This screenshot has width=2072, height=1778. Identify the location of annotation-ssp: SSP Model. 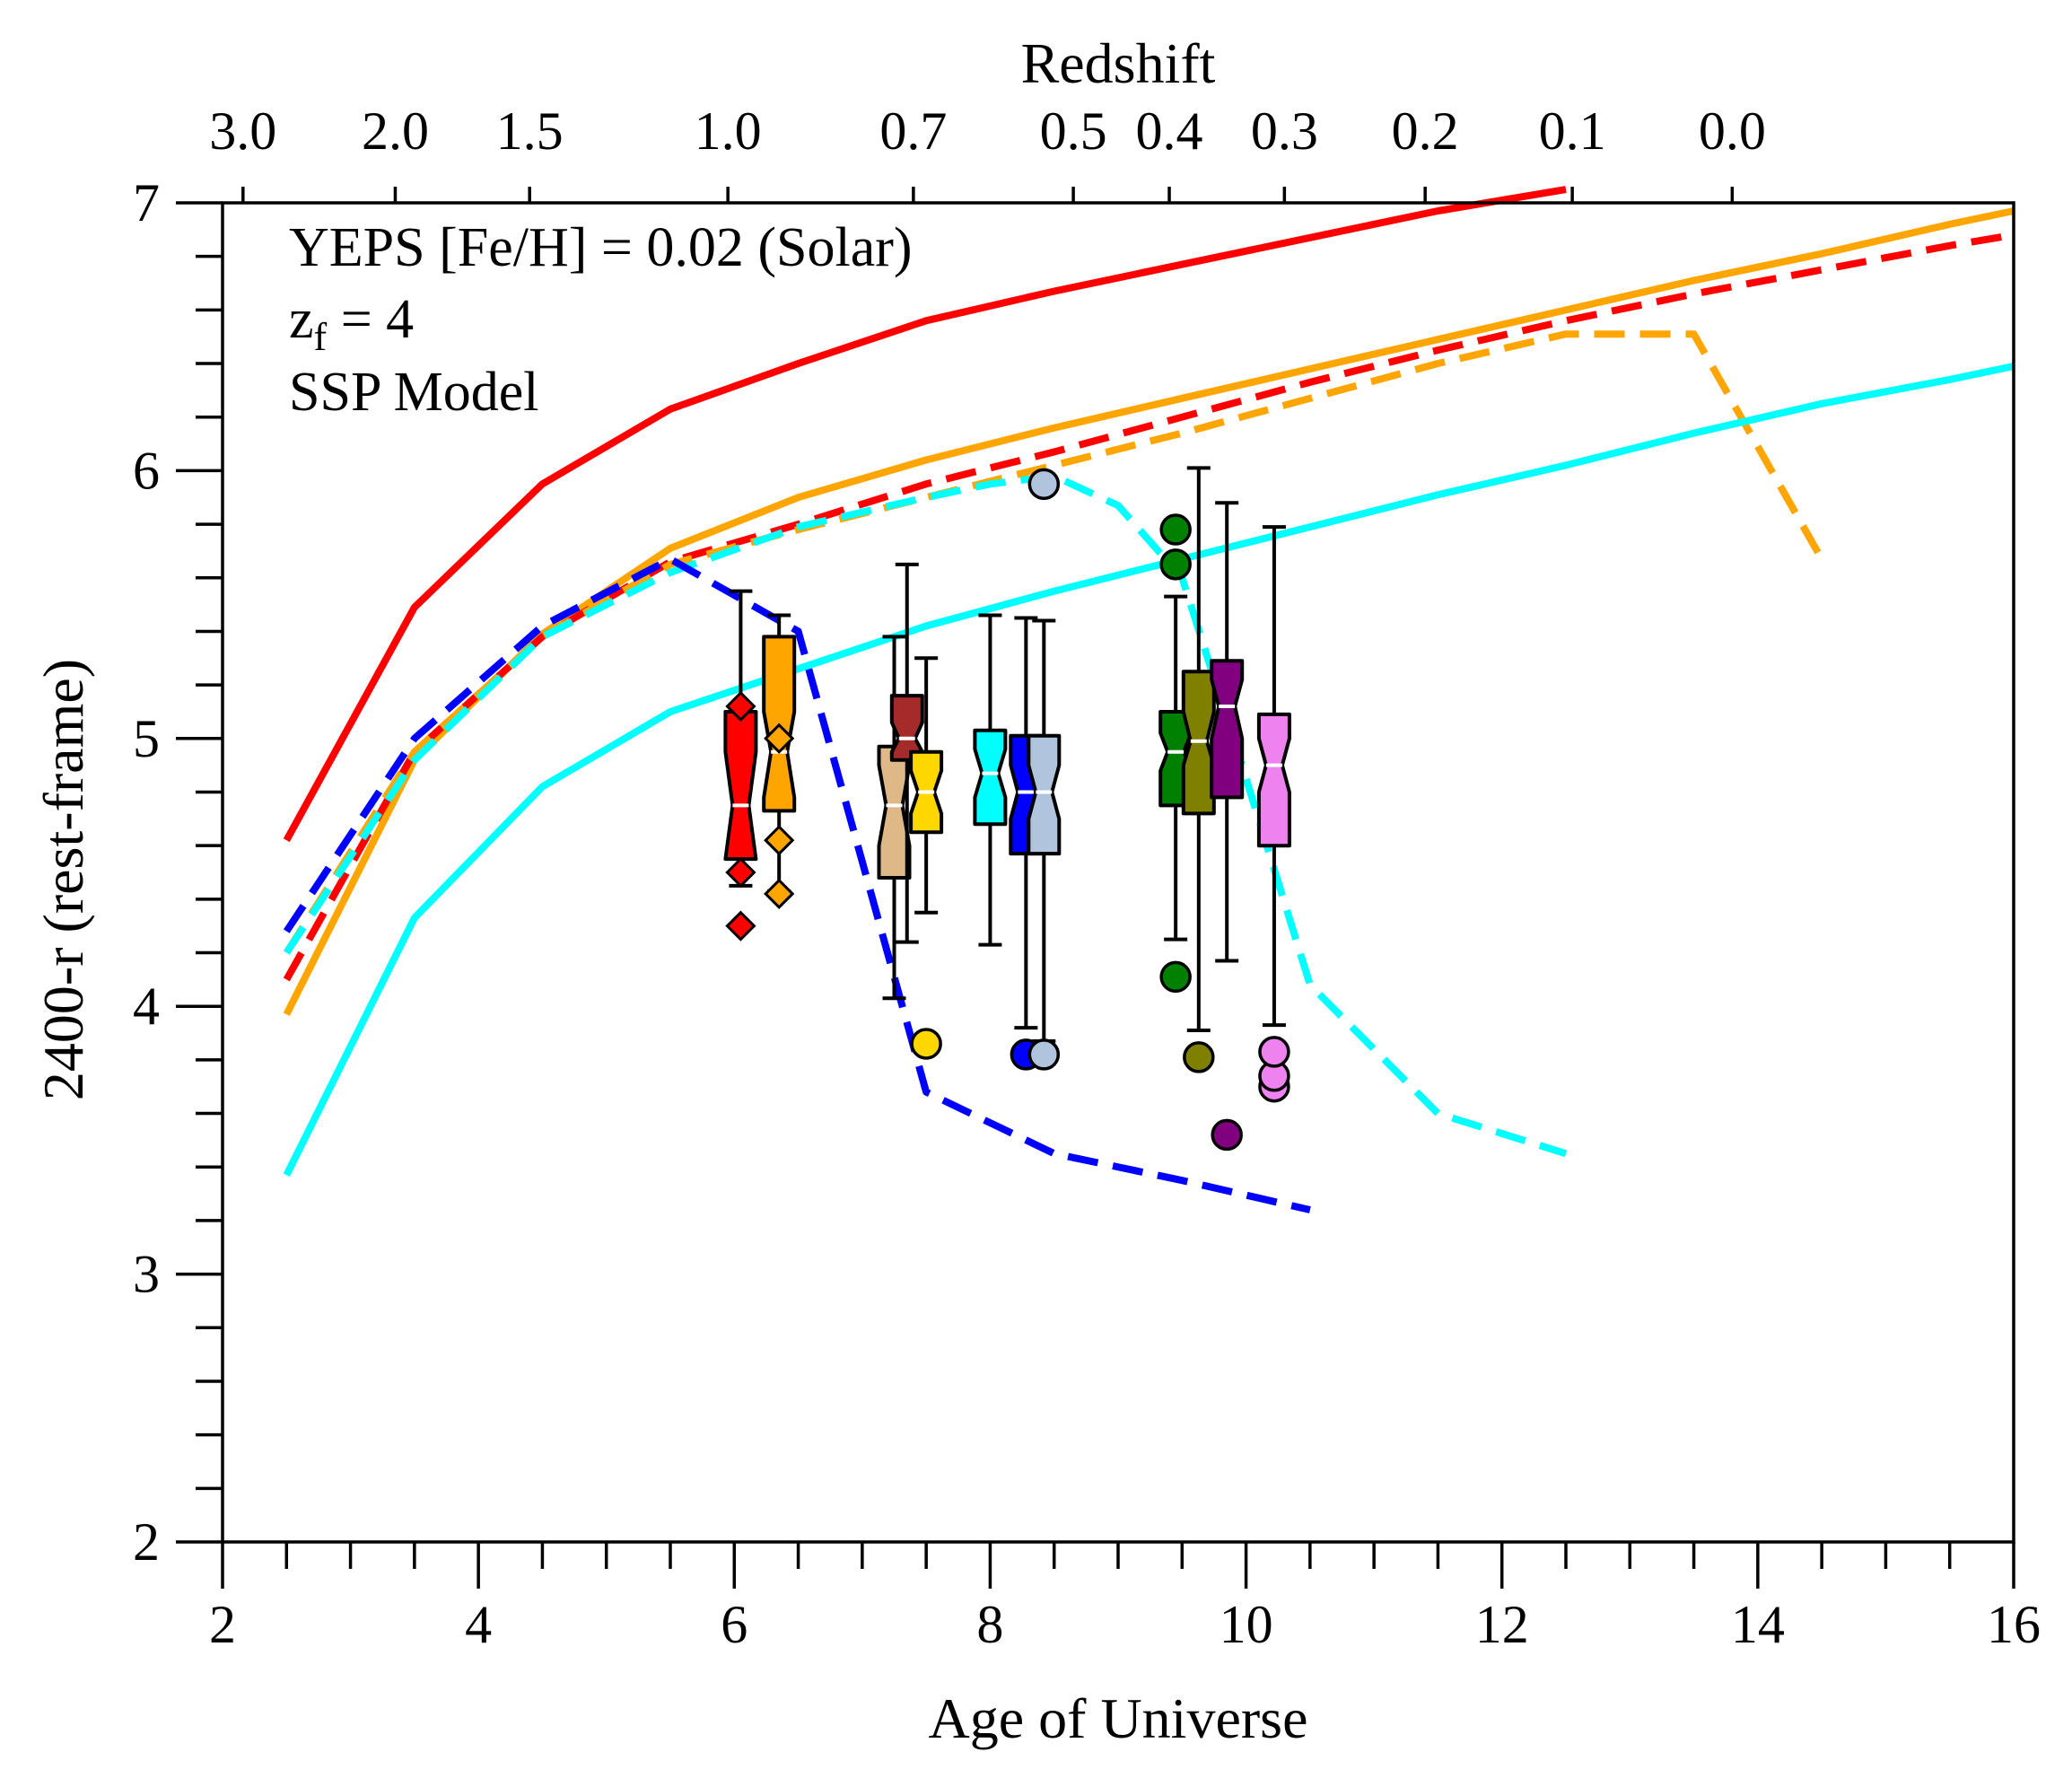
(414, 392).